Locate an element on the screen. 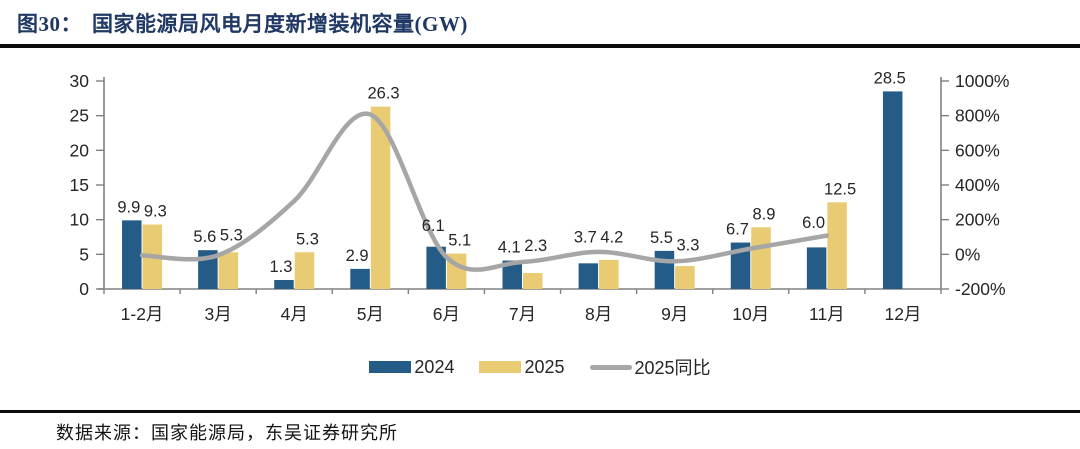 The width and height of the screenshot is (1080, 449). bar-2024-12月 is located at coordinates (892, 190).